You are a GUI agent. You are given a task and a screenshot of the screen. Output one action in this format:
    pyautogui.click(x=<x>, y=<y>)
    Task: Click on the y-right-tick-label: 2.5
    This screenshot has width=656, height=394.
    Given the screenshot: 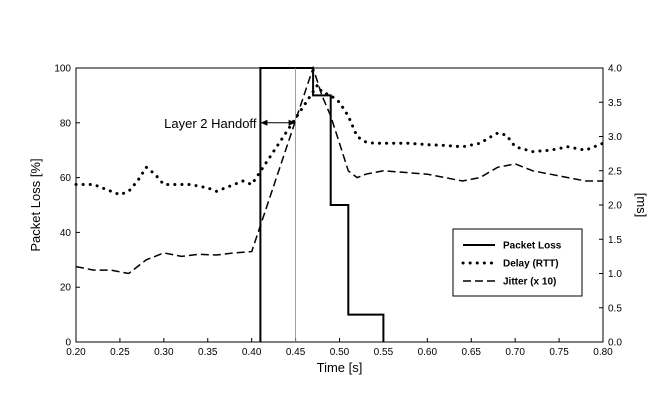 What is the action you would take?
    pyautogui.click(x=615, y=171)
    